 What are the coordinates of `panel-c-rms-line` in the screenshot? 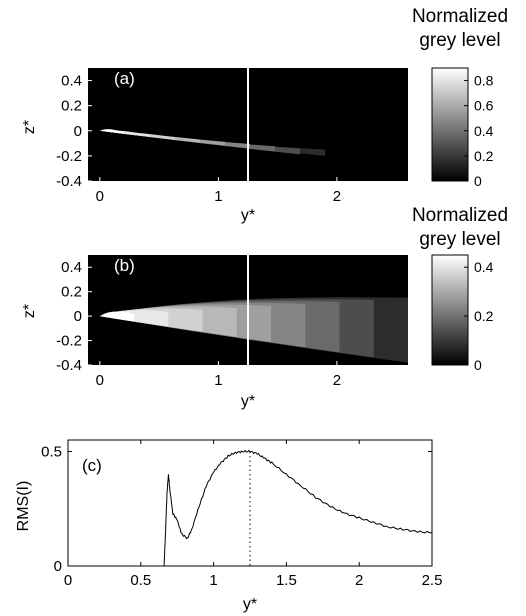 It's located at (298, 508).